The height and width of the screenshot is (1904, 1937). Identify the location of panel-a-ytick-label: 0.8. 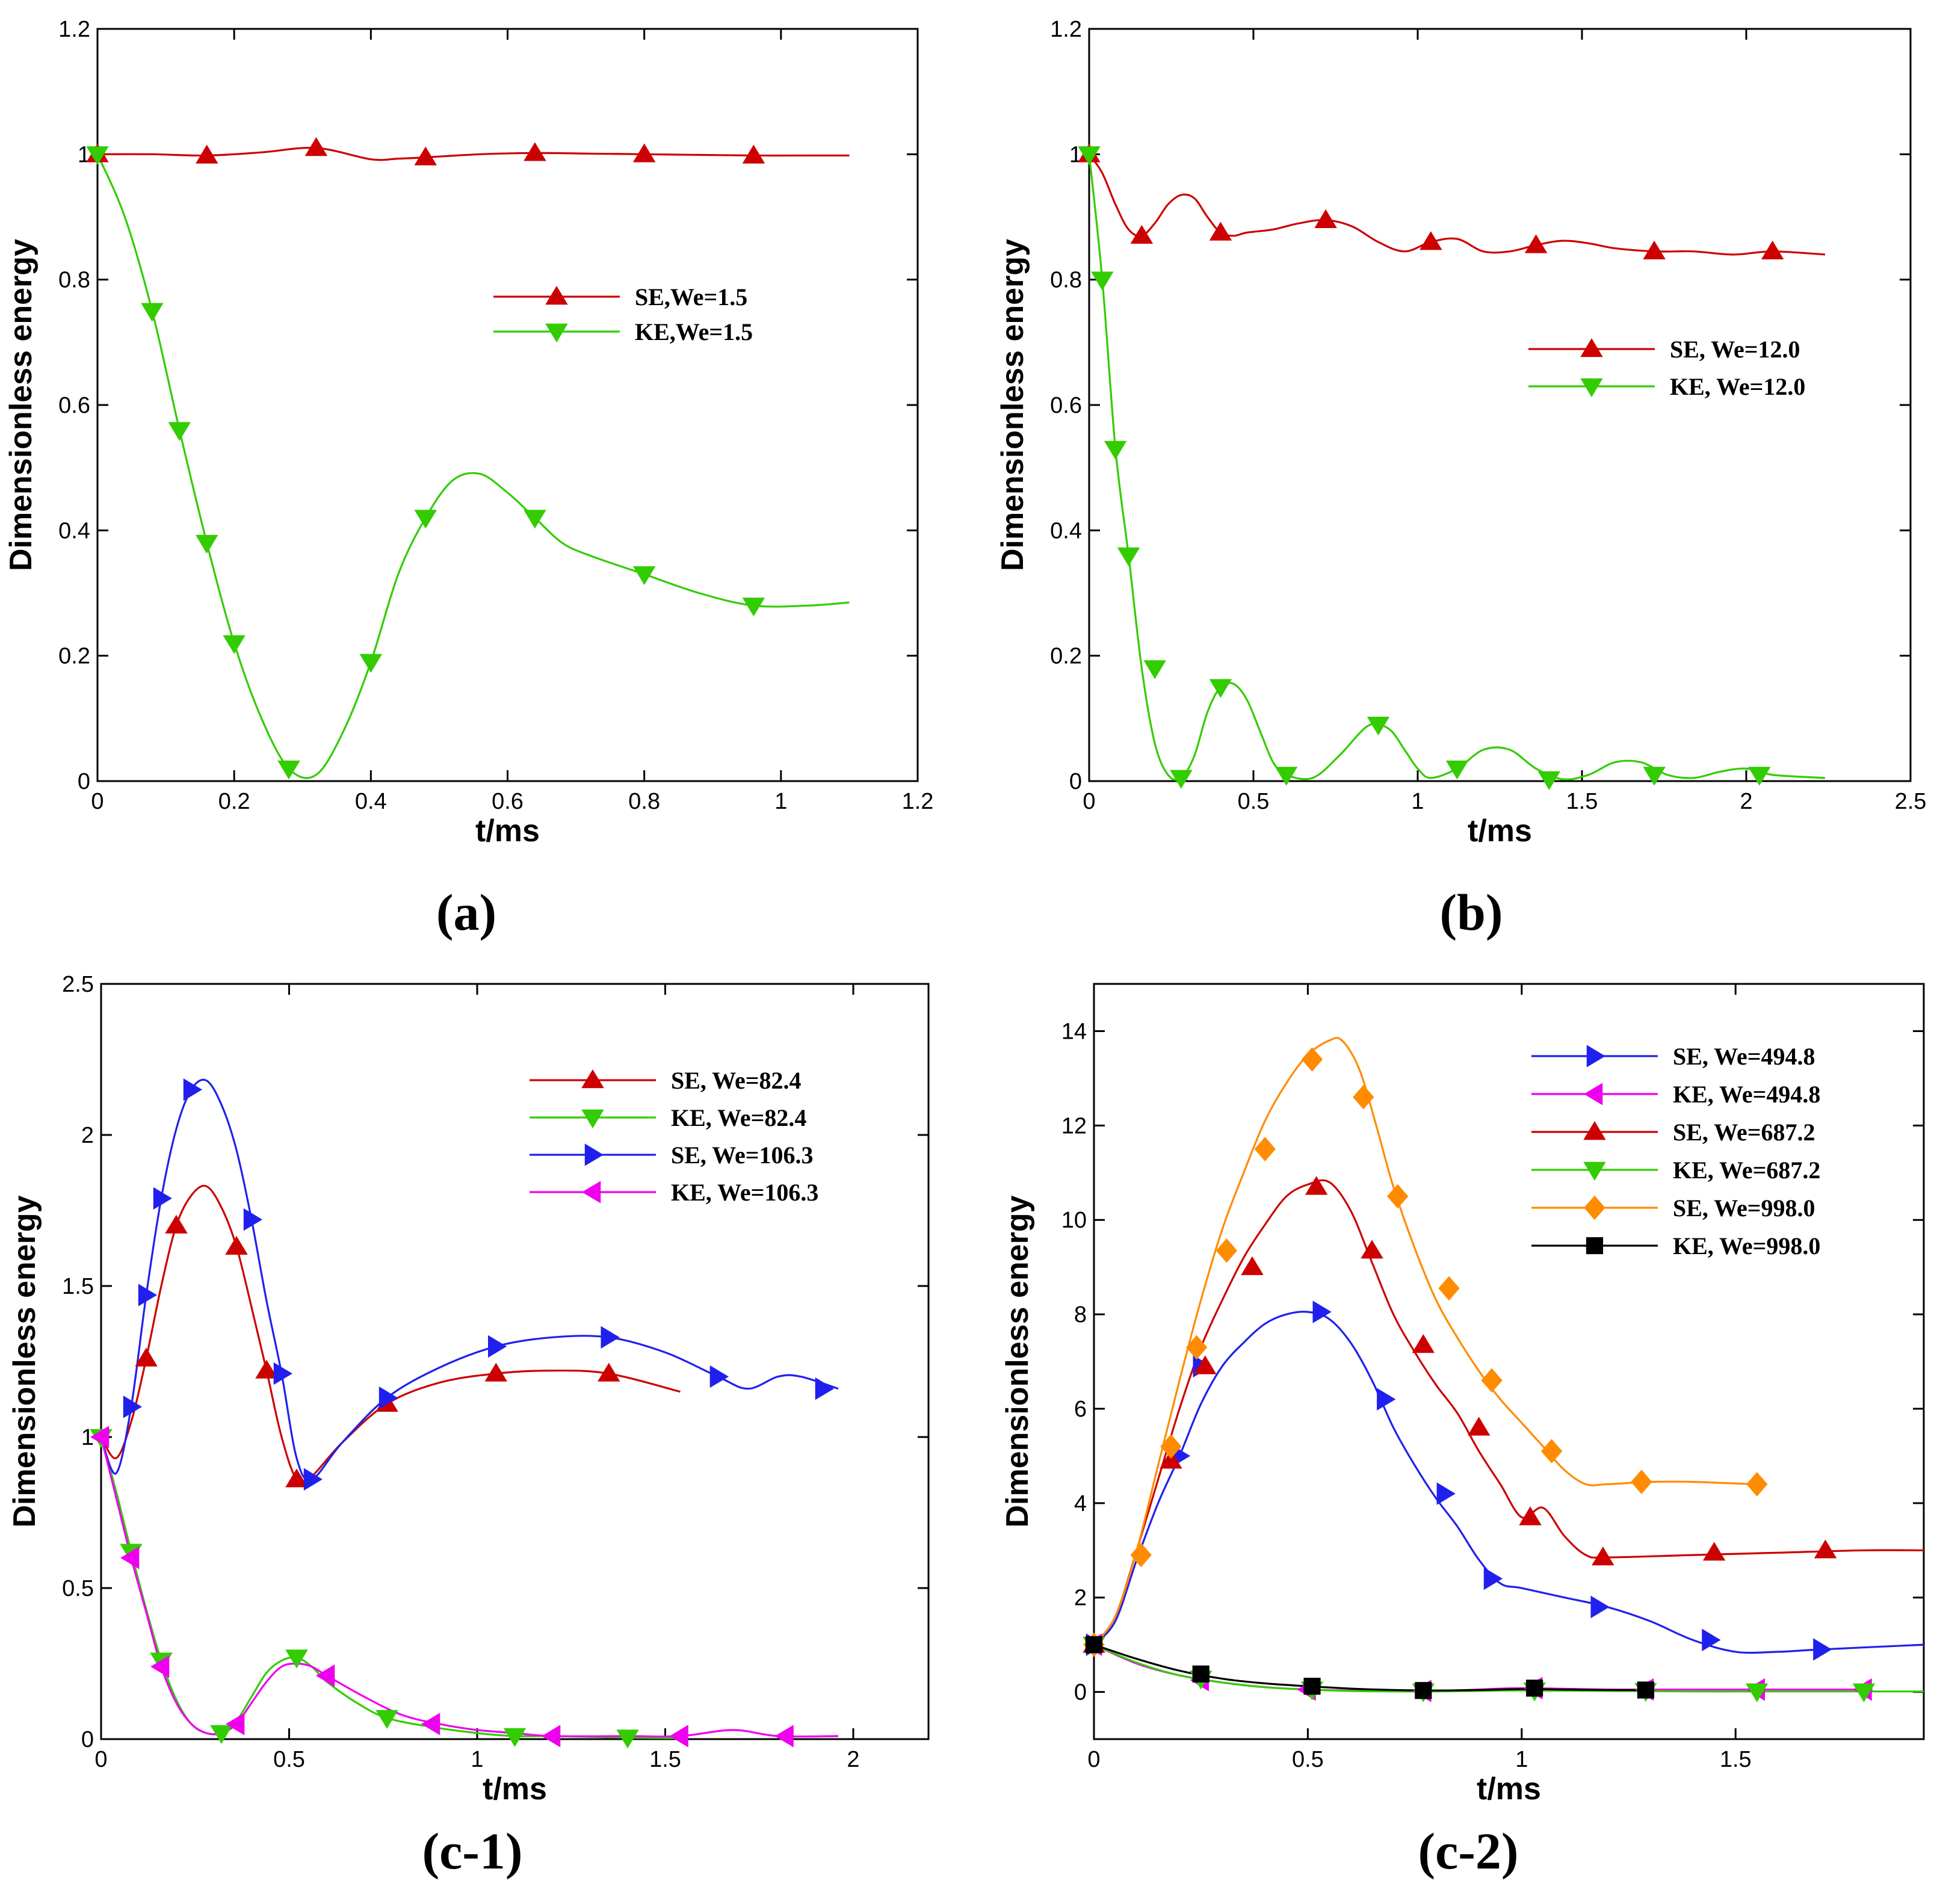
(74, 280).